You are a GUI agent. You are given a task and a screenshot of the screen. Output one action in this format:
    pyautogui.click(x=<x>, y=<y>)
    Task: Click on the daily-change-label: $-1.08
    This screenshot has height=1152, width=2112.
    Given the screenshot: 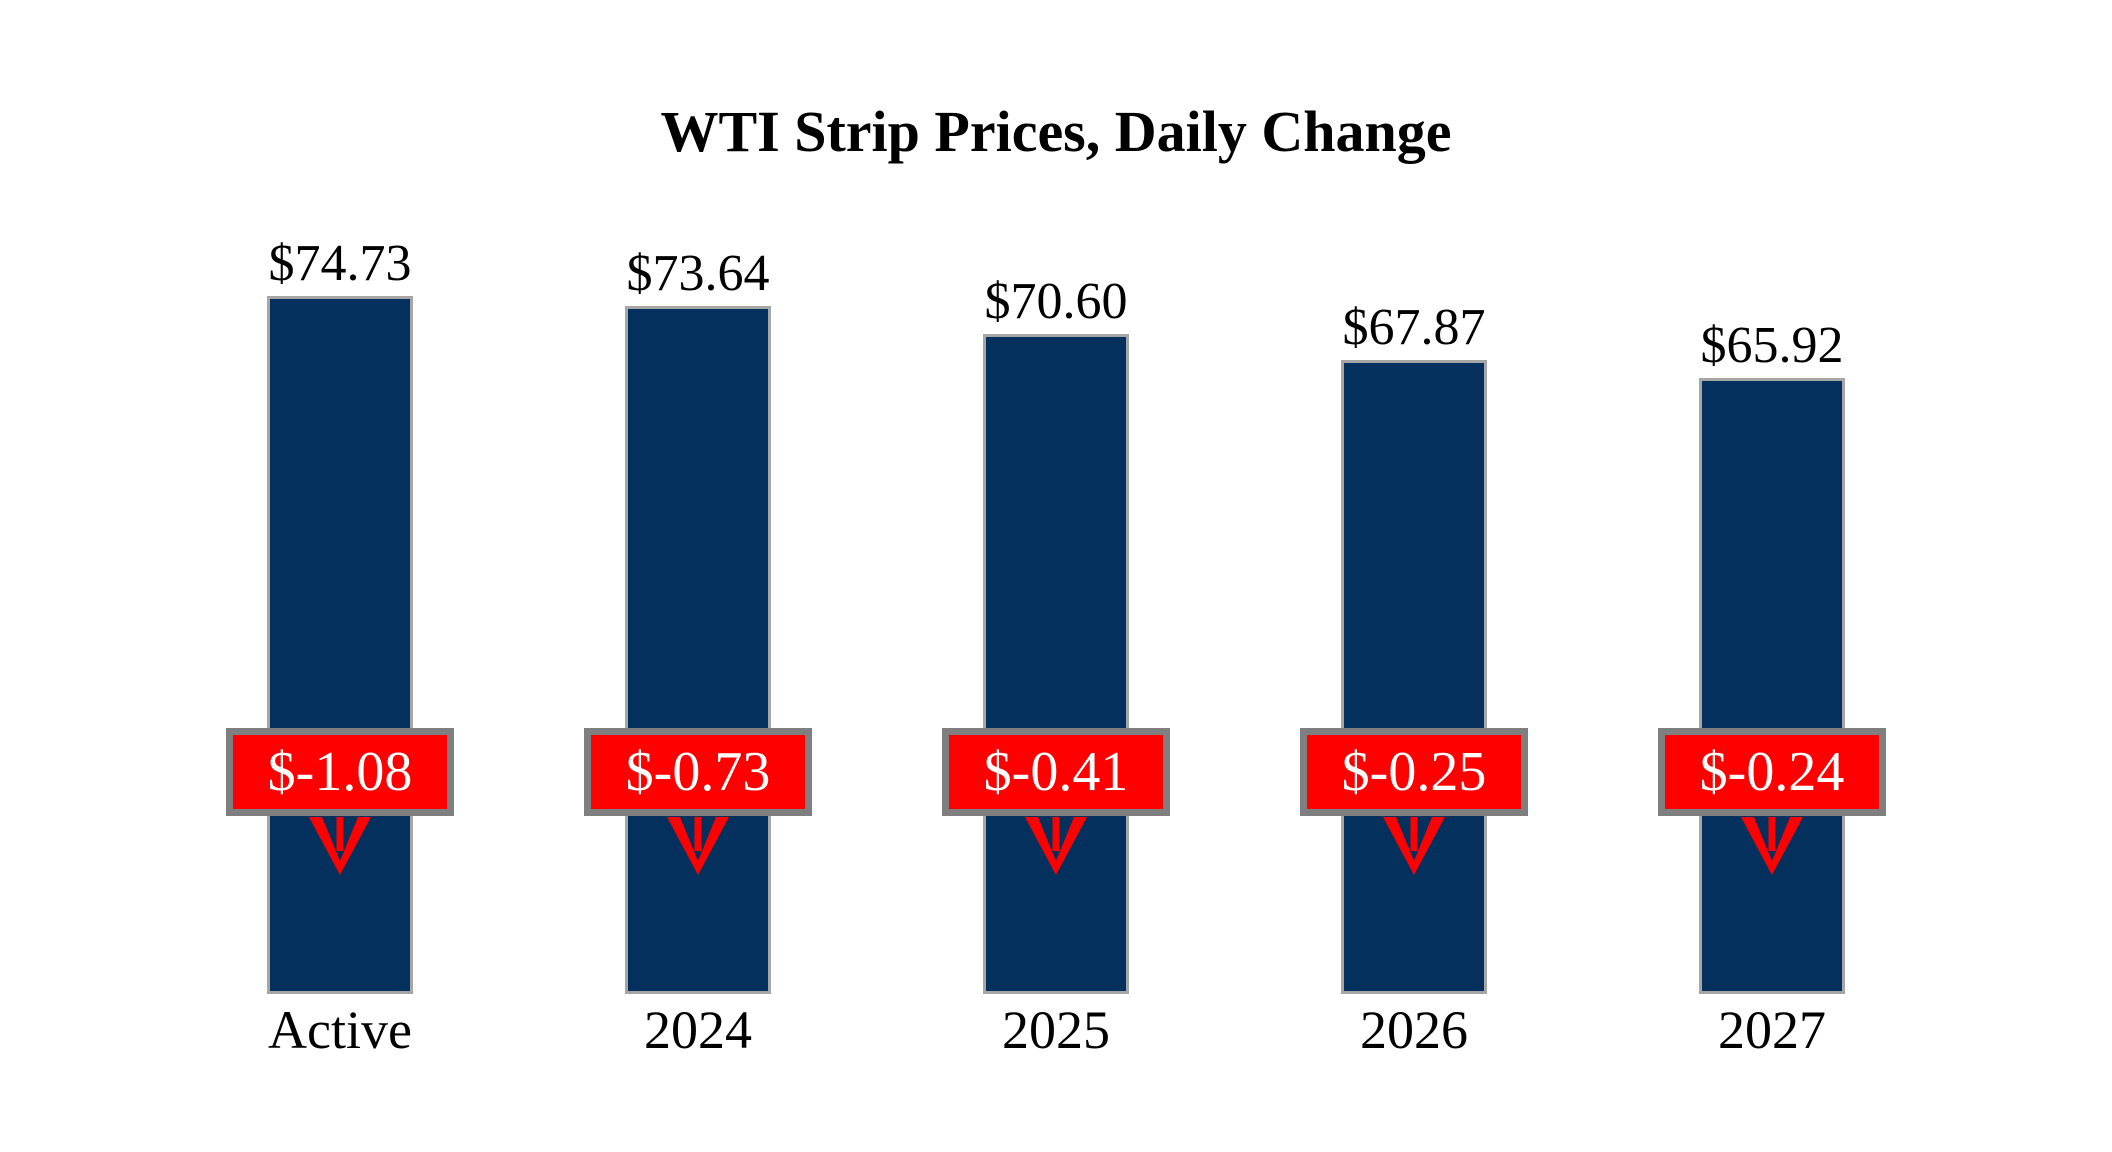 What is the action you would take?
    pyautogui.click(x=340, y=772)
    